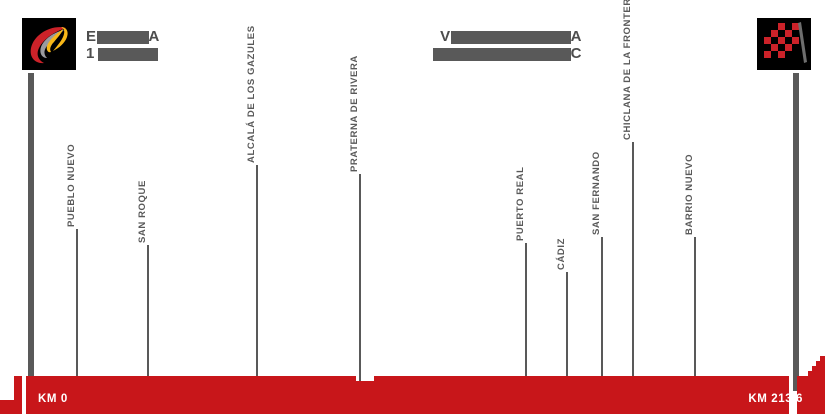  Describe the element at coordinates (49, 44) in the screenshot. I see `vuelta-logo-icon` at that location.